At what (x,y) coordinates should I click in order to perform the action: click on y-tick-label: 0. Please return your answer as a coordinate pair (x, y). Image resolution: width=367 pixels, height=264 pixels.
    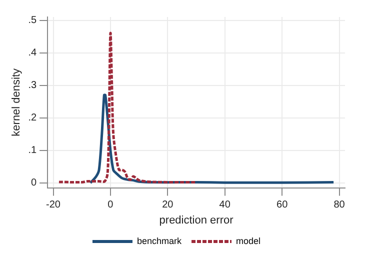
    Looking at the image, I should click on (33, 183).